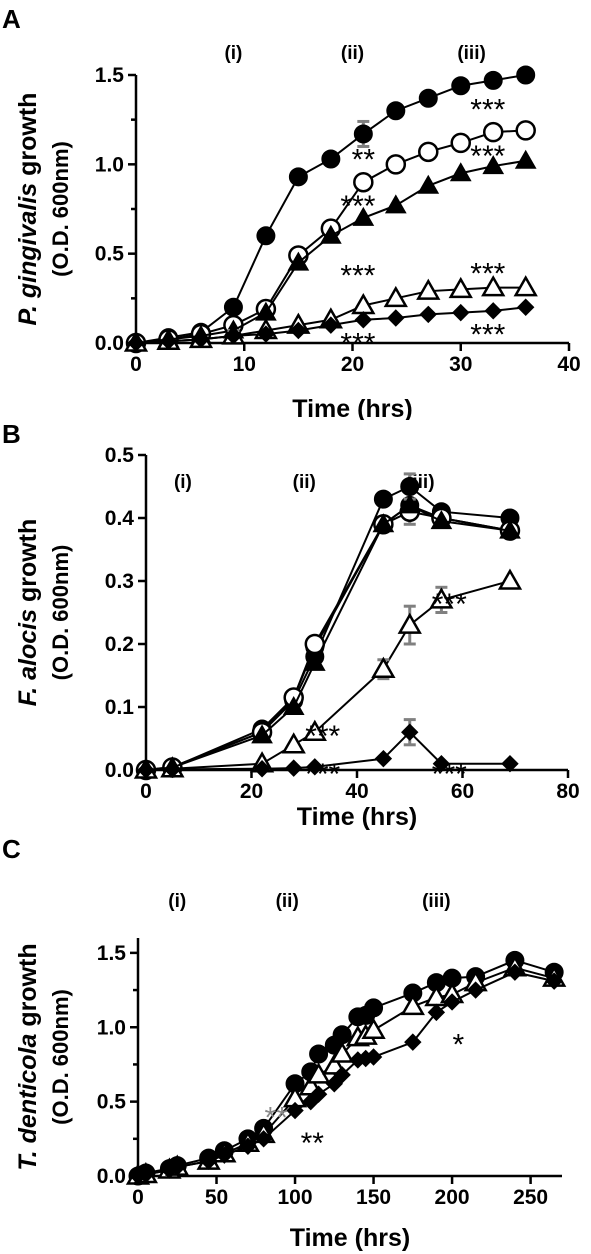  What do you see at coordinates (28, 138) in the screenshot?
I see `panel-a-y-axis-suffix: growth` at bounding box center [28, 138].